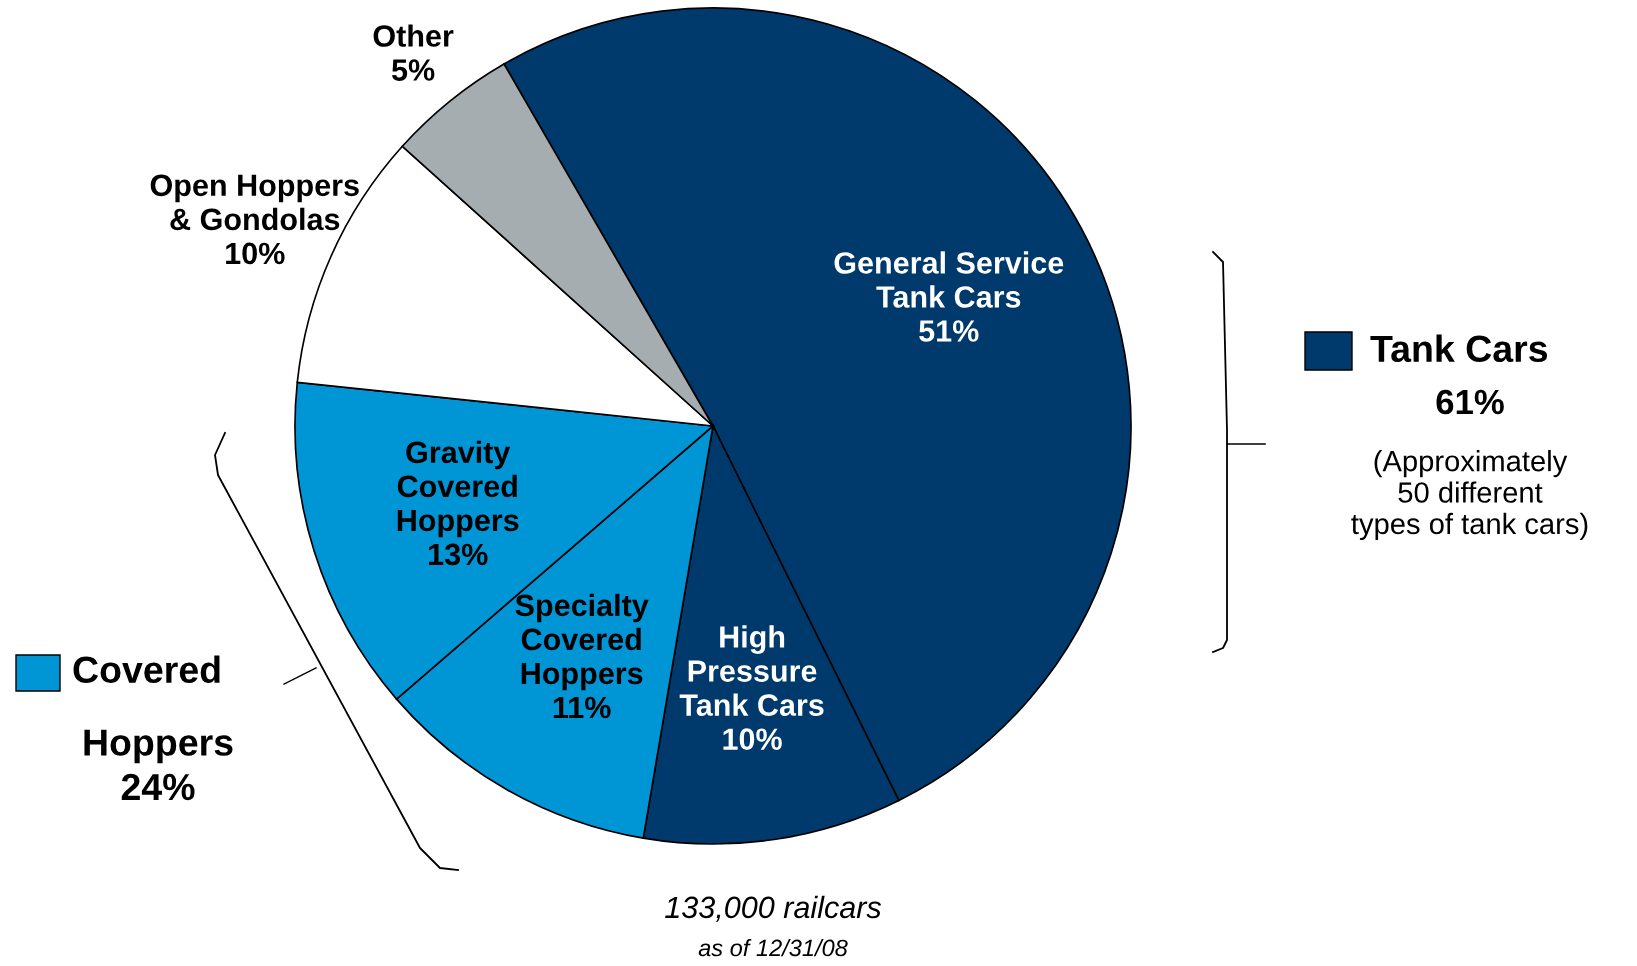 This screenshot has width=1637, height=966. Describe the element at coordinates (1459, 348) in the screenshot. I see `text: Tank Cars` at that location.